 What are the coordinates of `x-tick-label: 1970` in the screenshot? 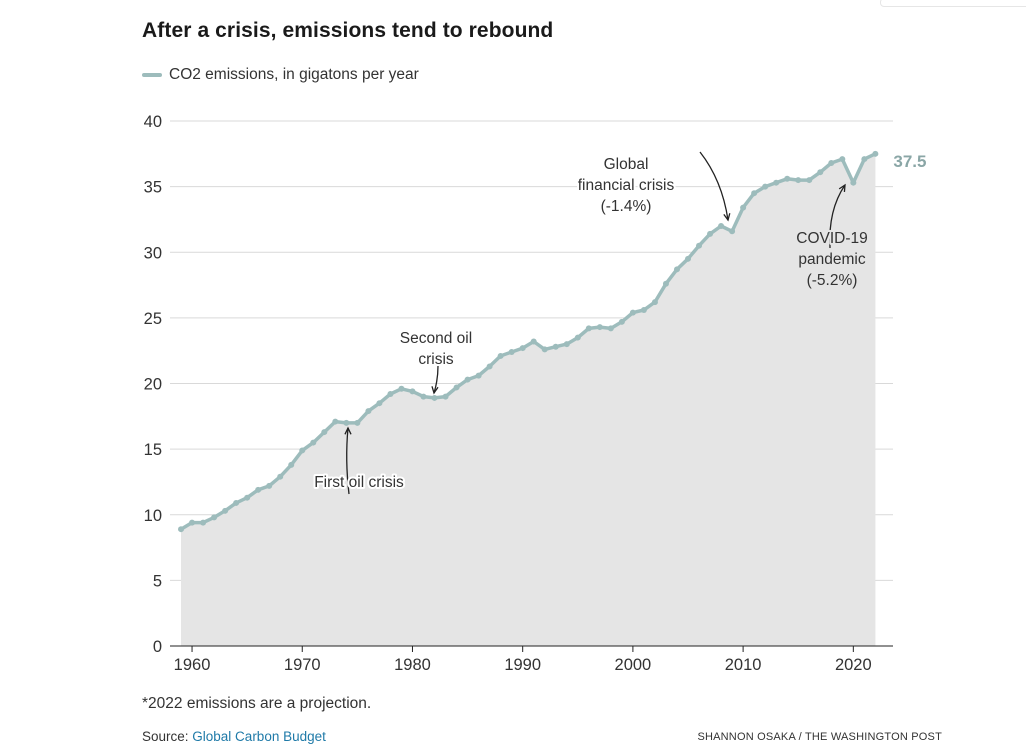 It's located at (302, 665).